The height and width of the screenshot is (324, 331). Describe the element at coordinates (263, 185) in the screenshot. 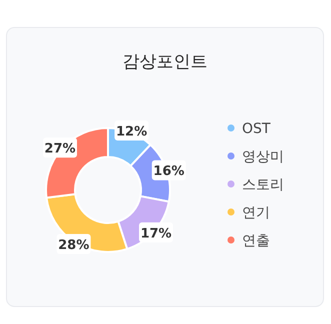

I see `legend-label: 스토리` at that location.